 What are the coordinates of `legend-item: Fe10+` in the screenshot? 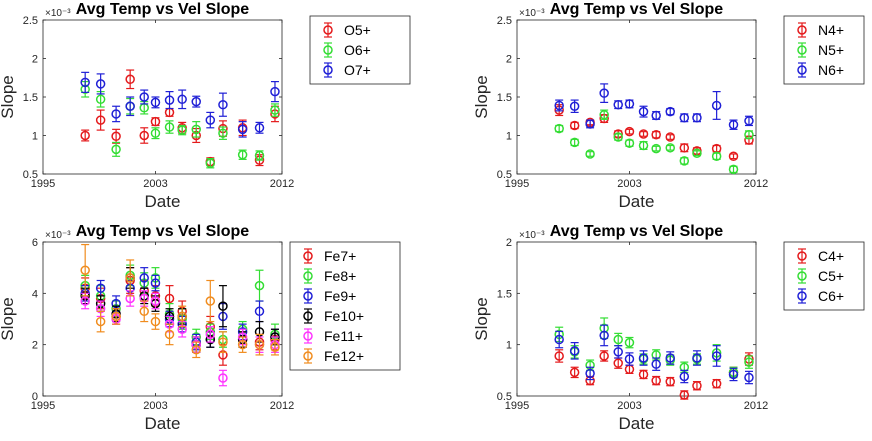 It's located at (333, 316).